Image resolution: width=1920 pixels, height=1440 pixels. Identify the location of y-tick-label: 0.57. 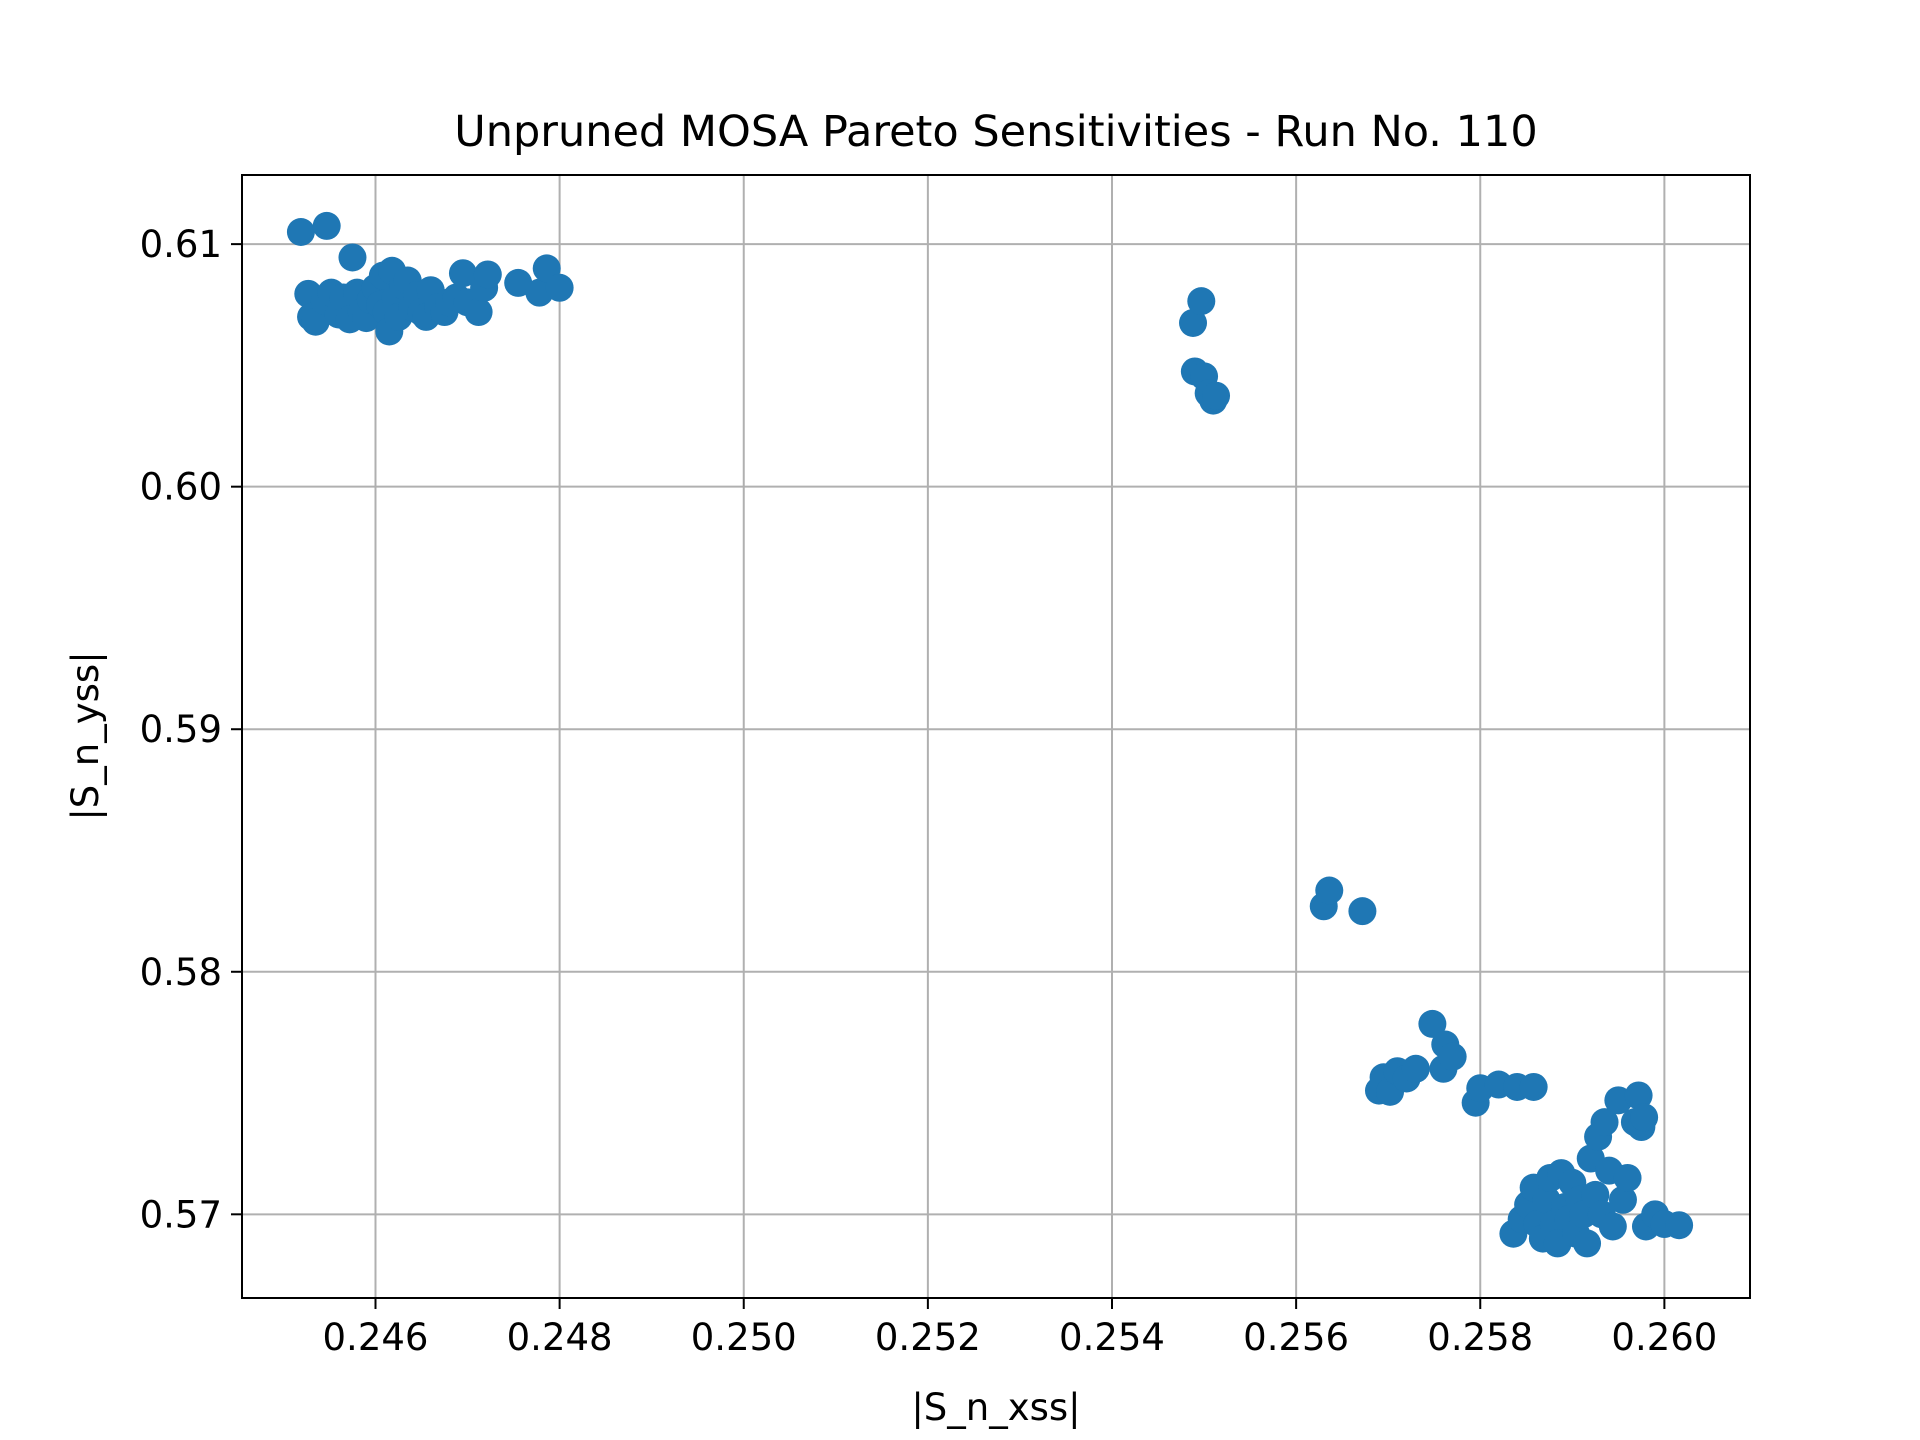
(181, 1214).